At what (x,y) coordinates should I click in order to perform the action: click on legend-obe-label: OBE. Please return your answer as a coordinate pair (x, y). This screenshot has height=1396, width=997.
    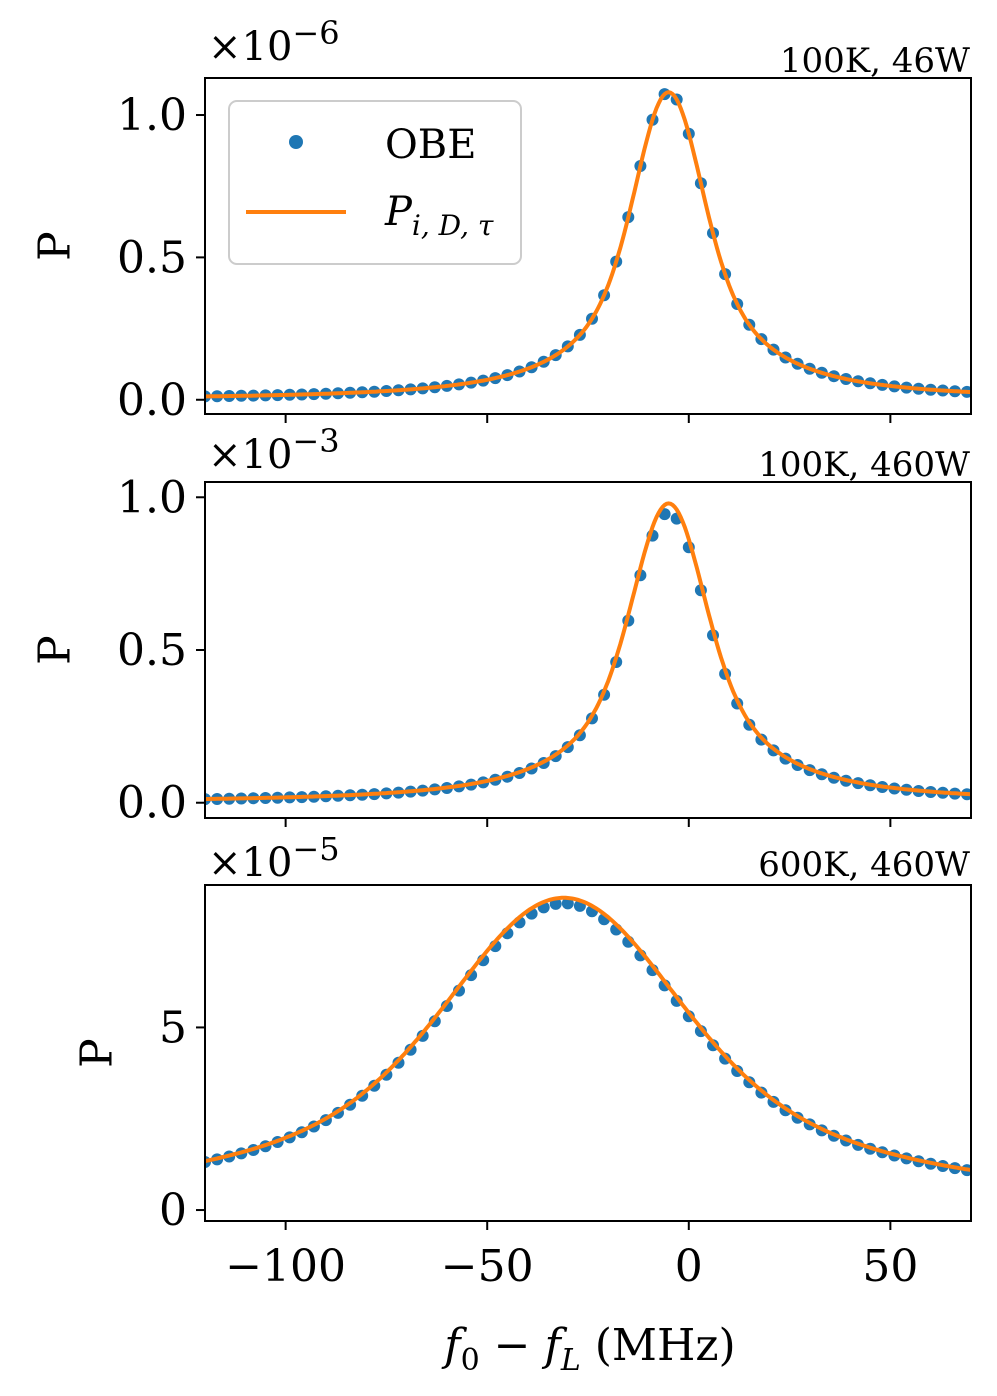
    Looking at the image, I should click on (430, 145).